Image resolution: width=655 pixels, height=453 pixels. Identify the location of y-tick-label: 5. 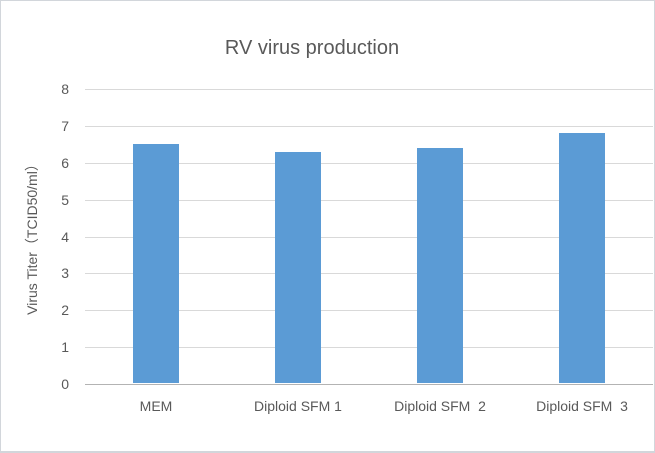
(65, 199).